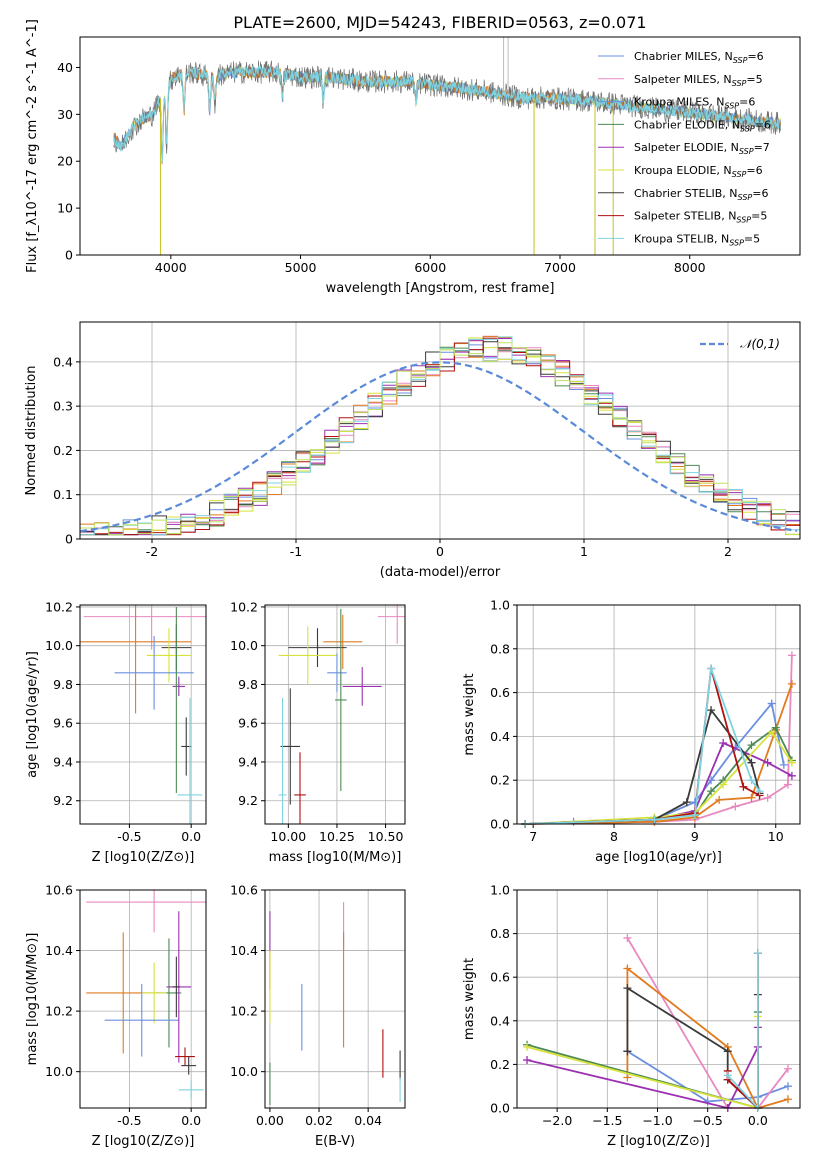  I want to click on x-tick-label: 4000, so click(171, 267).